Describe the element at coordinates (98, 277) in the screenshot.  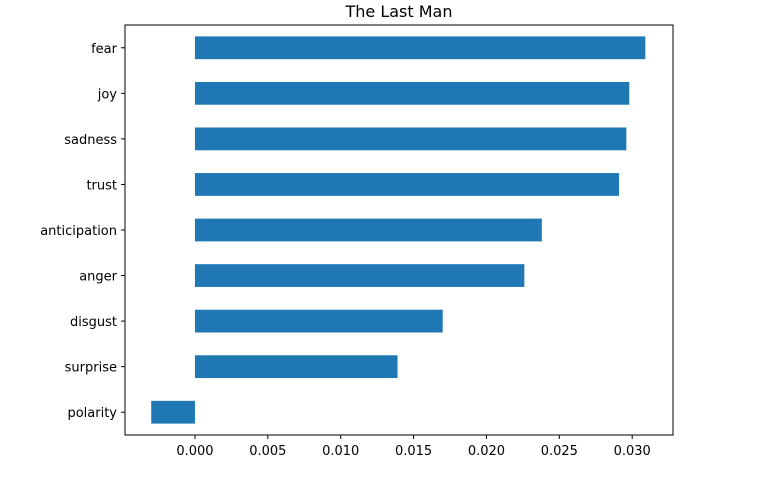
I see `y-tick-label: anger` at that location.